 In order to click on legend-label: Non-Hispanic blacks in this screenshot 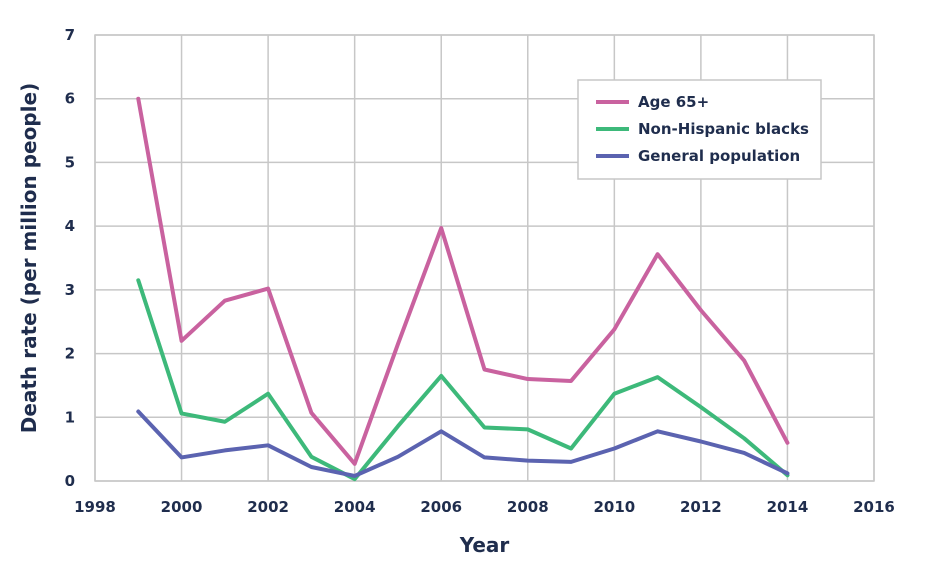, I will do `click(723, 129)`.